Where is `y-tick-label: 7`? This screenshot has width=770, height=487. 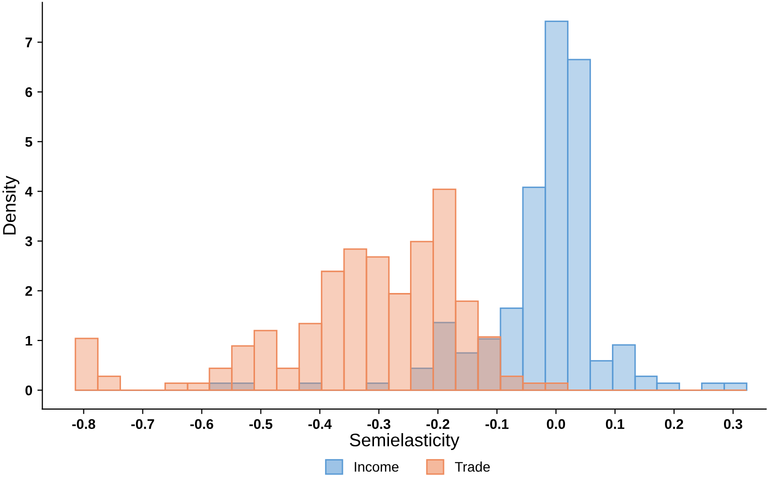 y-tick-label: 7 is located at coordinates (29, 43).